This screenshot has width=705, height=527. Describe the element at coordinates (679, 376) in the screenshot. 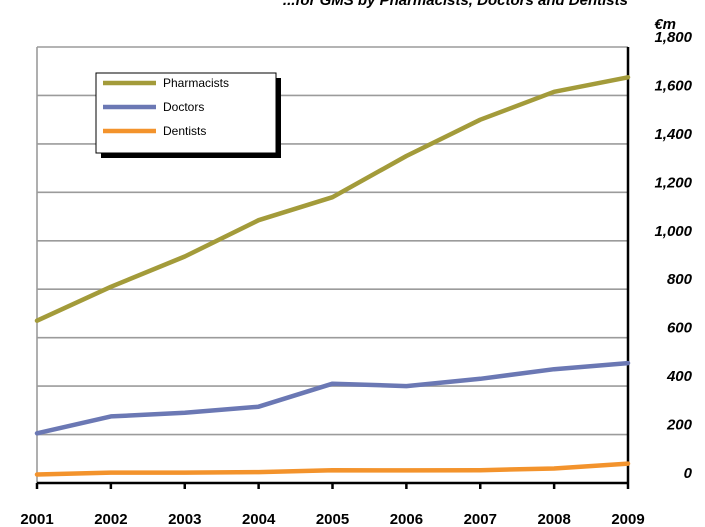

I see `y-tick-label: 400` at that location.